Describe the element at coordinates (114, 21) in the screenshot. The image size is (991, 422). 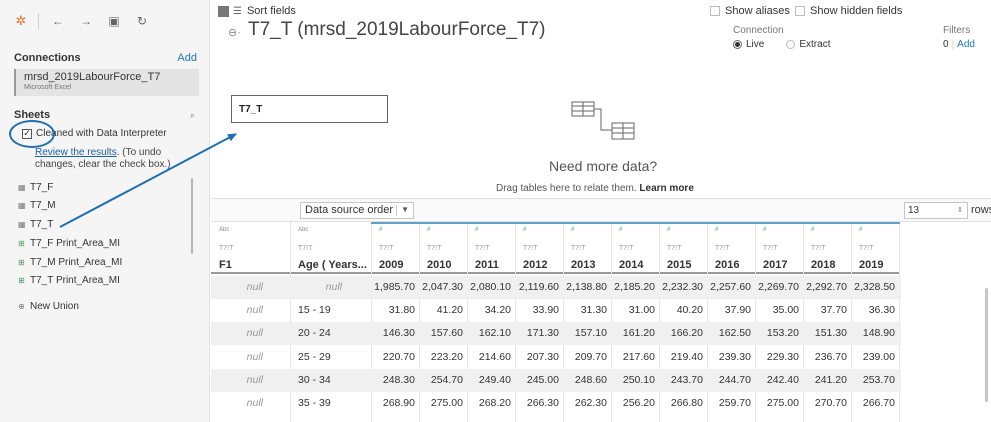
I see `save-icon: ▣` at that location.